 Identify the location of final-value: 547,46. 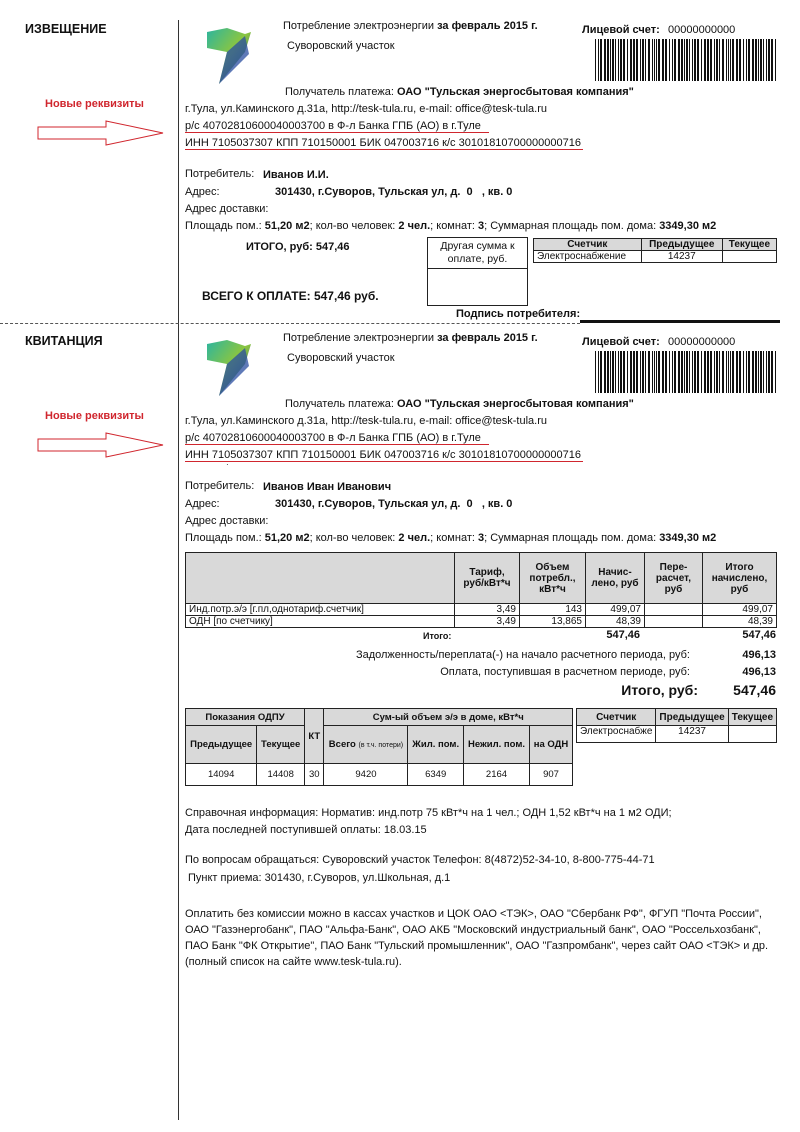
(754, 690).